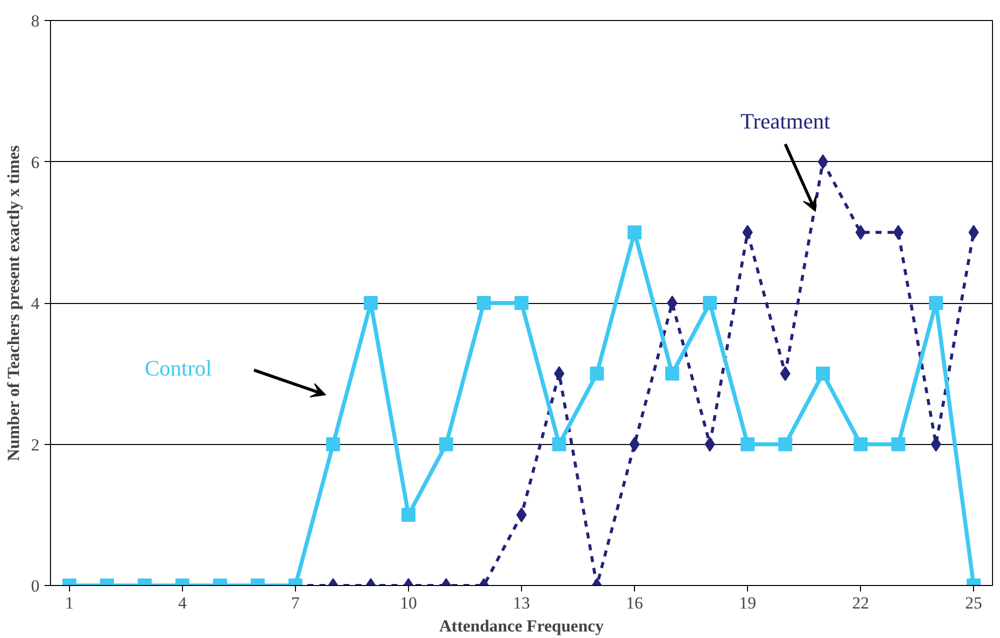 The width and height of the screenshot is (1000, 638). I want to click on x-tick-label: 4, so click(183, 603).